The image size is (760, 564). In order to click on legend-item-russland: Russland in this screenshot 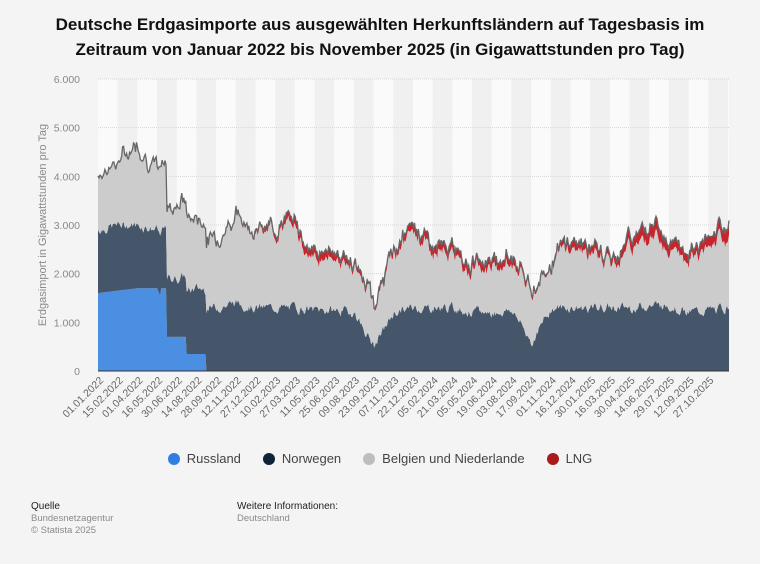, I will do `click(204, 458)`.